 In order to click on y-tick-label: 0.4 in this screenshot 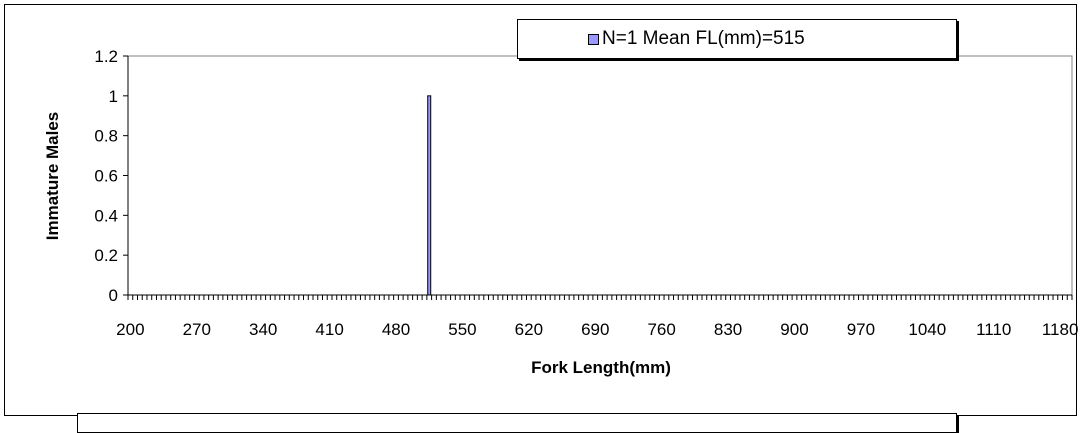, I will do `click(106, 215)`.